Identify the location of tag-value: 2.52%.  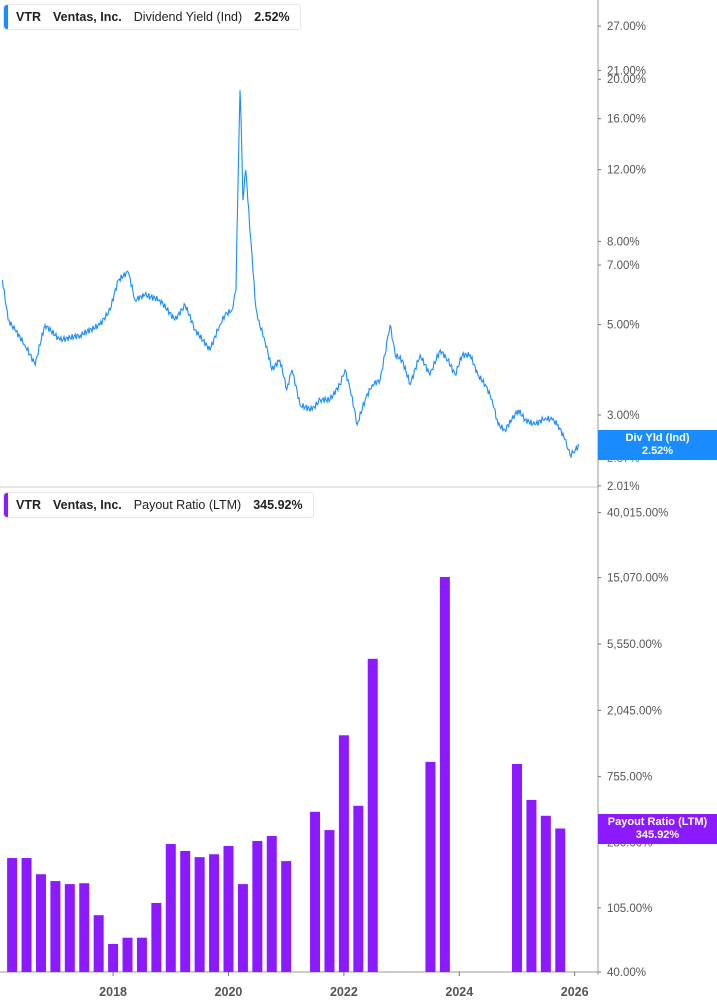
(657, 451).